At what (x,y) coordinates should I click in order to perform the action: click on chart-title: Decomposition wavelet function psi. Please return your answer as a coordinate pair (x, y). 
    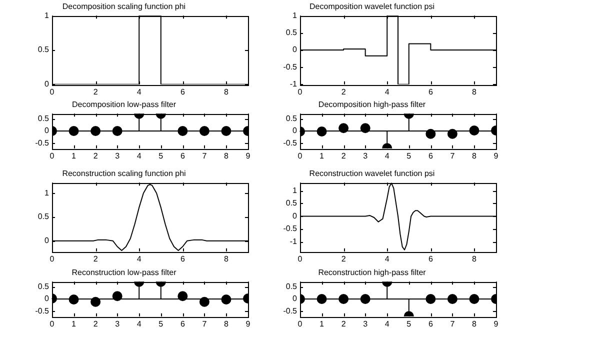
    Looking at the image, I should click on (372, 7).